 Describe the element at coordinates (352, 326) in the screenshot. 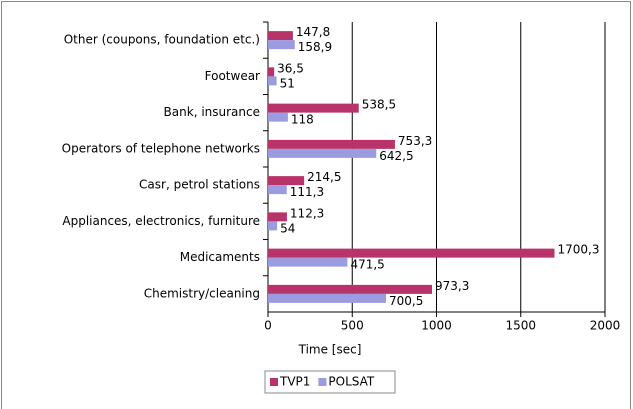

I see `x-tick-label: 500` at that location.